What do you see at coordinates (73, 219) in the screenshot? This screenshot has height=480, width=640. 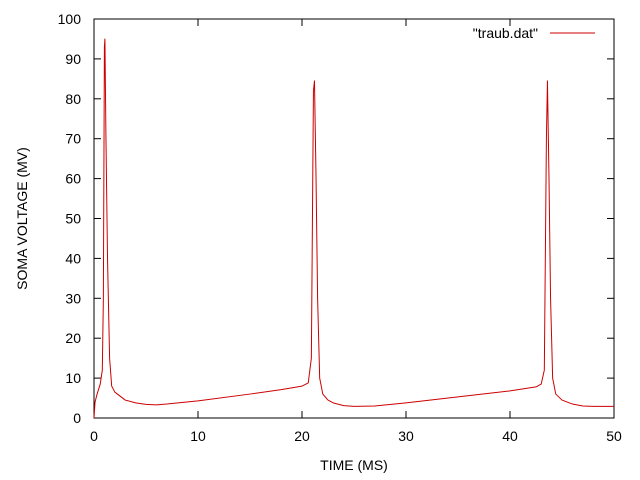 I see `y-tick-label-50: 50` at bounding box center [73, 219].